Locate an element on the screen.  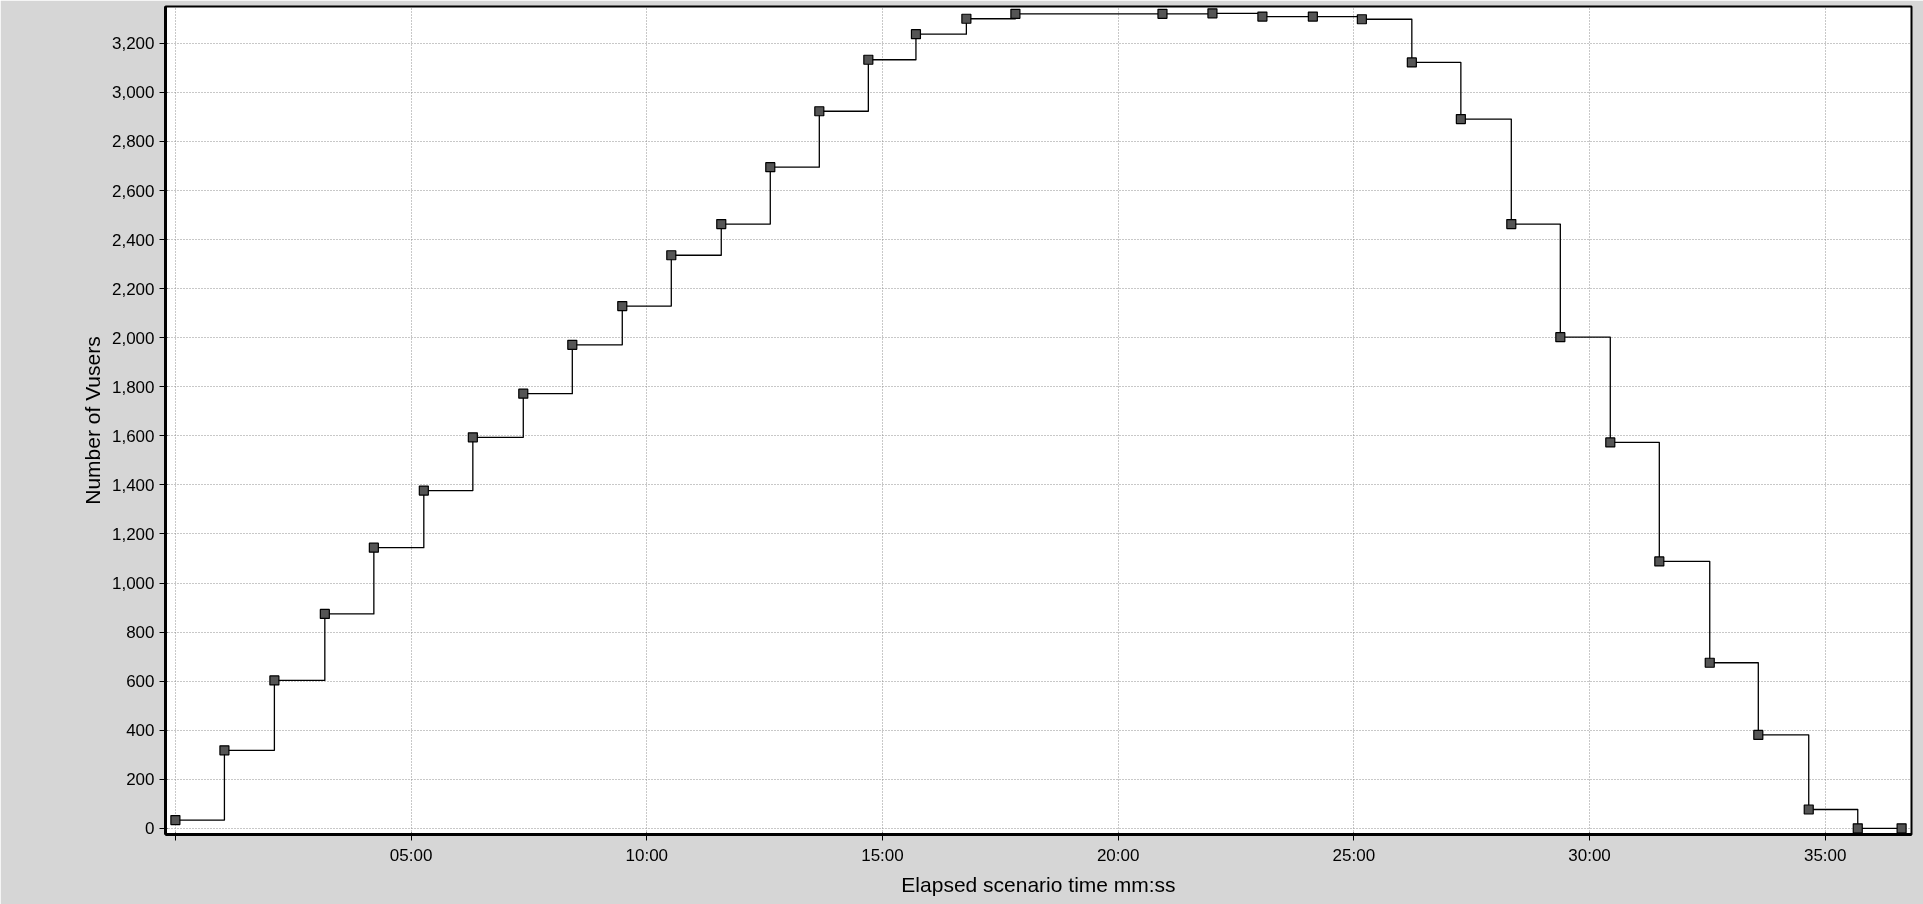
y-tick-label: 200 is located at coordinates (140, 780).